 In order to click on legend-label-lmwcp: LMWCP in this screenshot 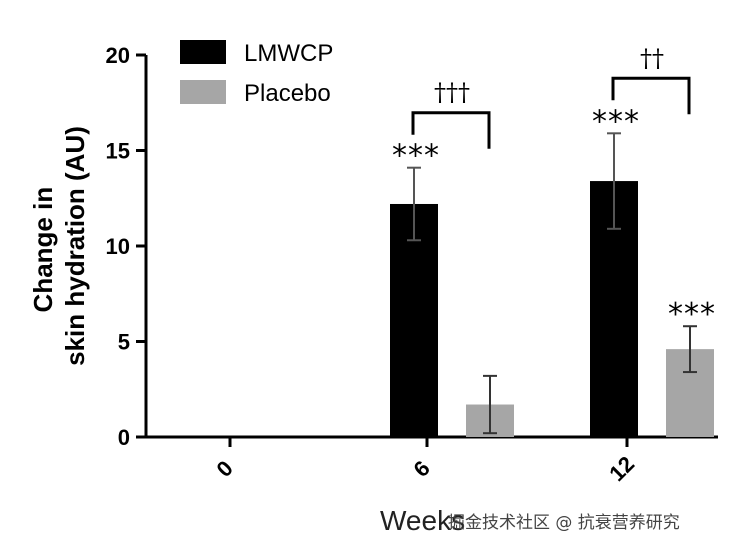, I will do `click(288, 53)`.